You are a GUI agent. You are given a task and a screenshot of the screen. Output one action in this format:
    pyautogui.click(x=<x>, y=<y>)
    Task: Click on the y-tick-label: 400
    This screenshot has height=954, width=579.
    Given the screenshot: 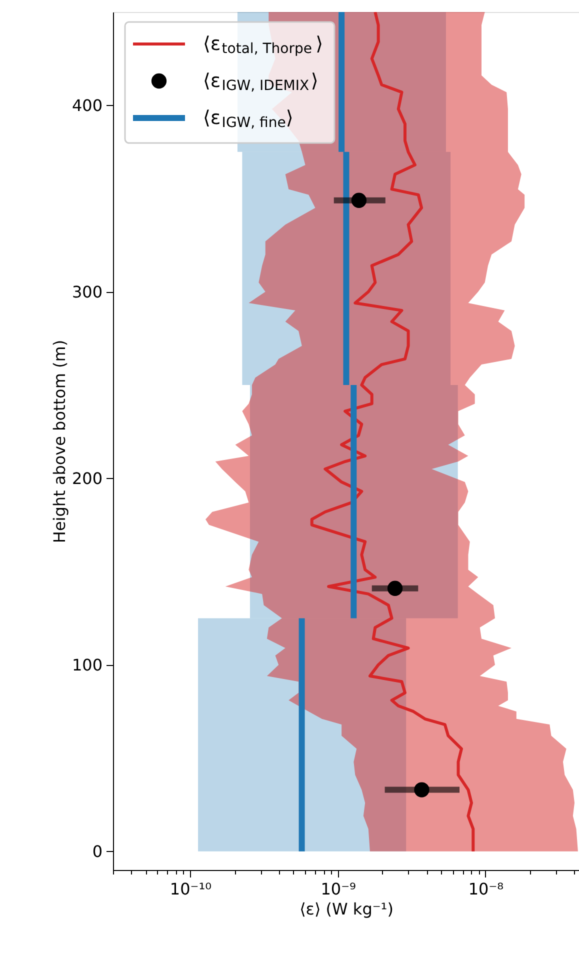 What is the action you would take?
    pyautogui.click(x=87, y=105)
    